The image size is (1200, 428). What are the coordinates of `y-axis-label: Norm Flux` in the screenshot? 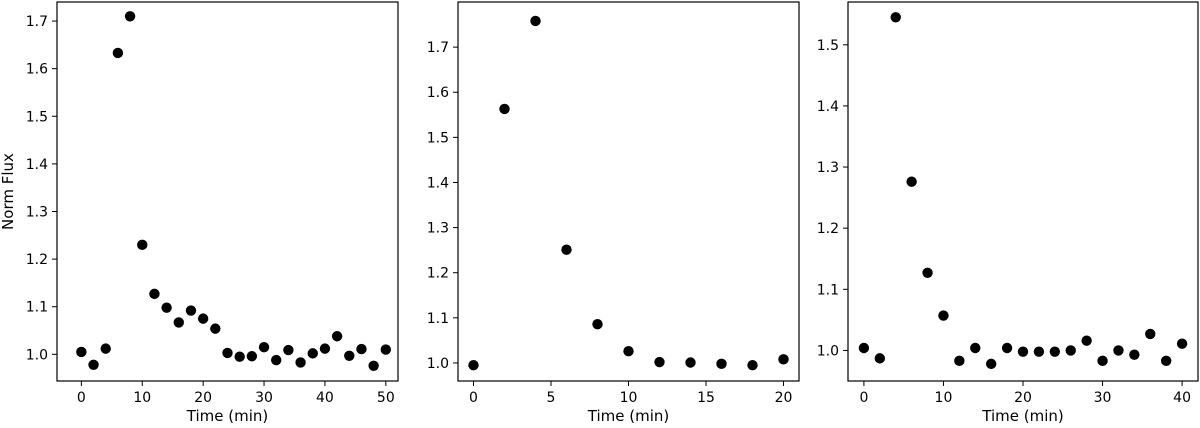 It's located at (8, 191).